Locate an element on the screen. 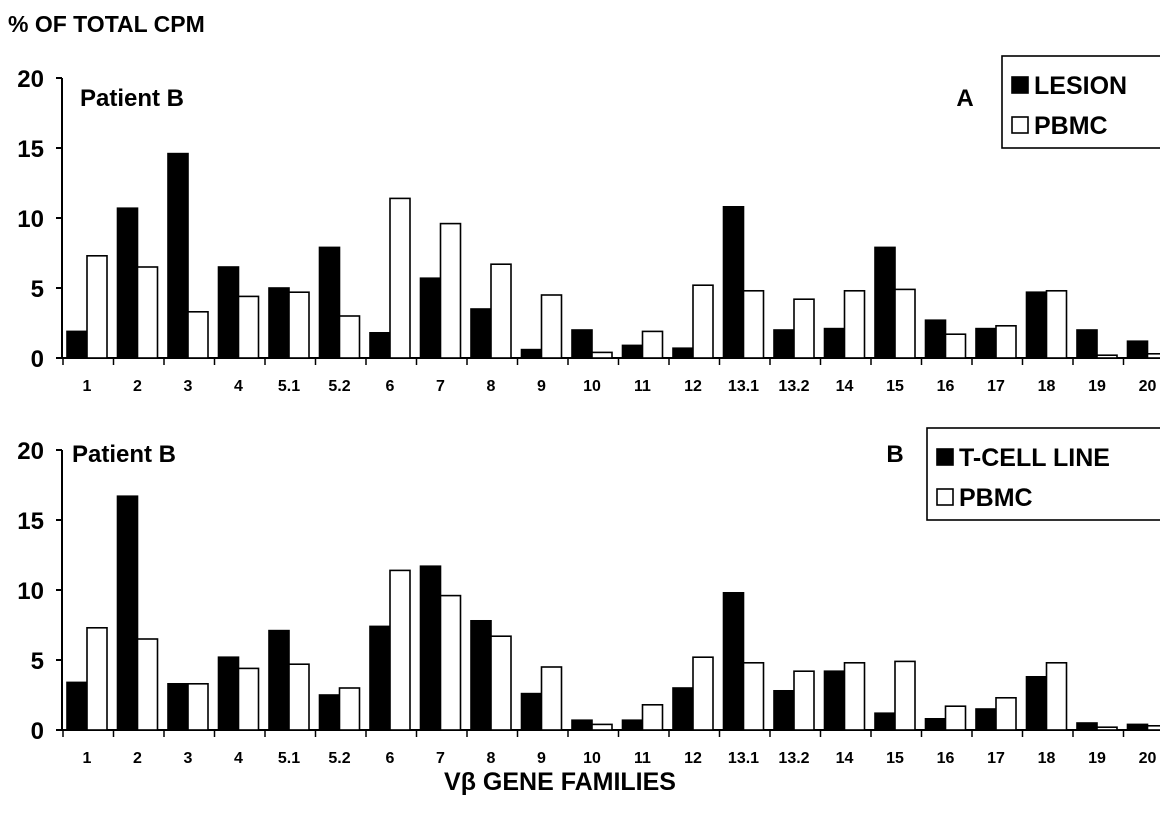 This screenshot has height=820, width=1160. bar-t-cell-line-5.1 is located at coordinates (279, 680).